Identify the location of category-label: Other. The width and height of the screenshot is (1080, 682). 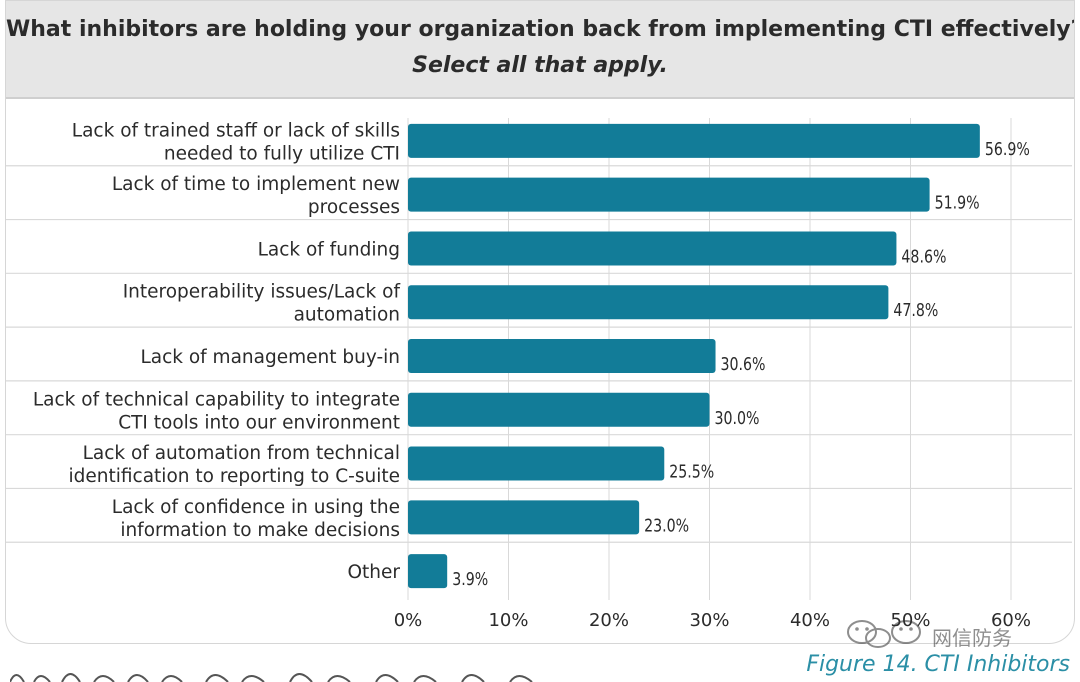
(373, 572).